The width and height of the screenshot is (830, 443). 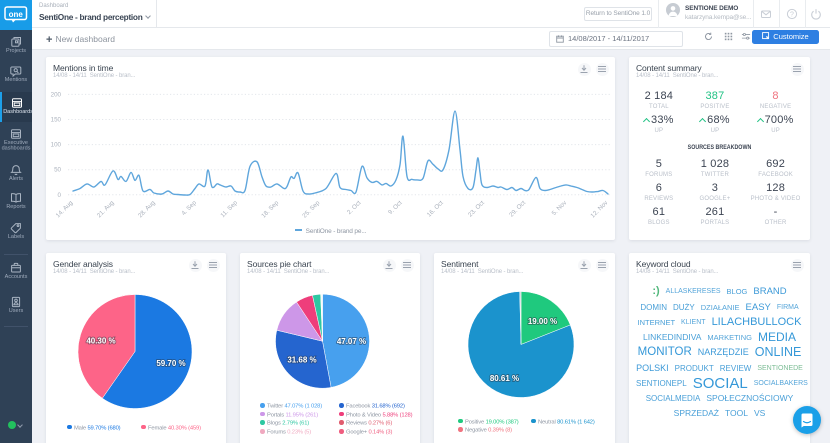 What do you see at coordinates (229, 209) in the screenshot?
I see `svg-text: 11. Sep` at bounding box center [229, 209].